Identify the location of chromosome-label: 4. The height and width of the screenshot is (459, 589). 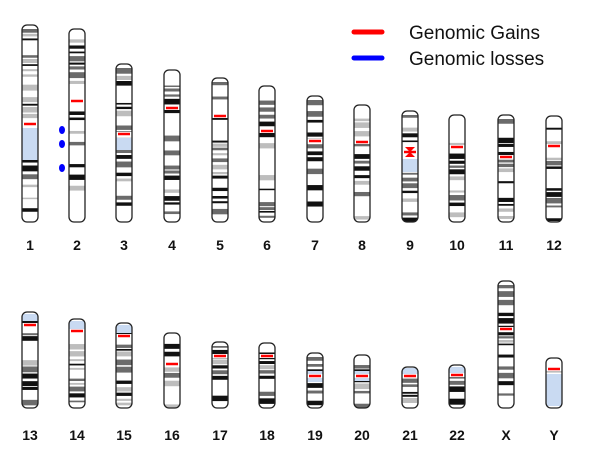
(172, 245).